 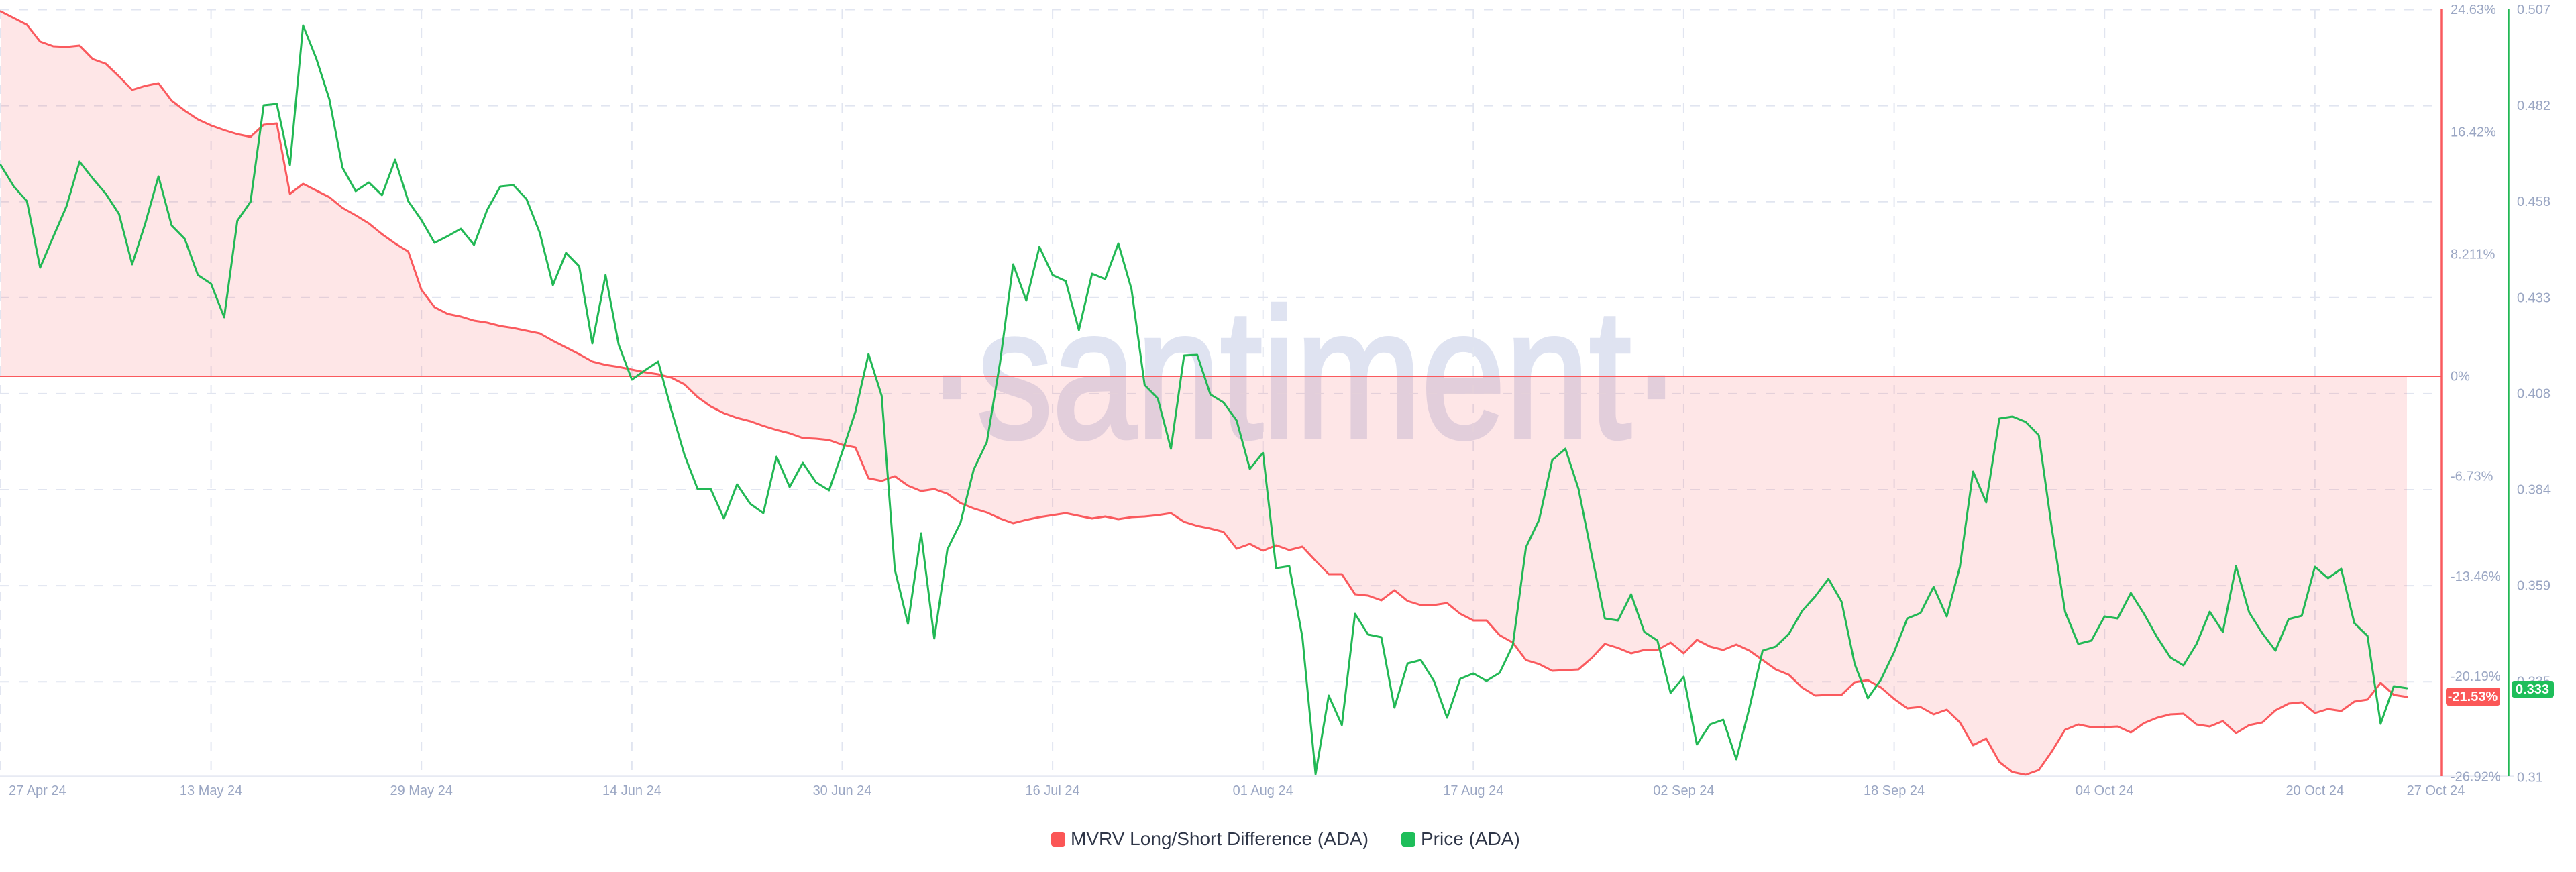 I want to click on svg-text: -13.46%, so click(x=2476, y=576).